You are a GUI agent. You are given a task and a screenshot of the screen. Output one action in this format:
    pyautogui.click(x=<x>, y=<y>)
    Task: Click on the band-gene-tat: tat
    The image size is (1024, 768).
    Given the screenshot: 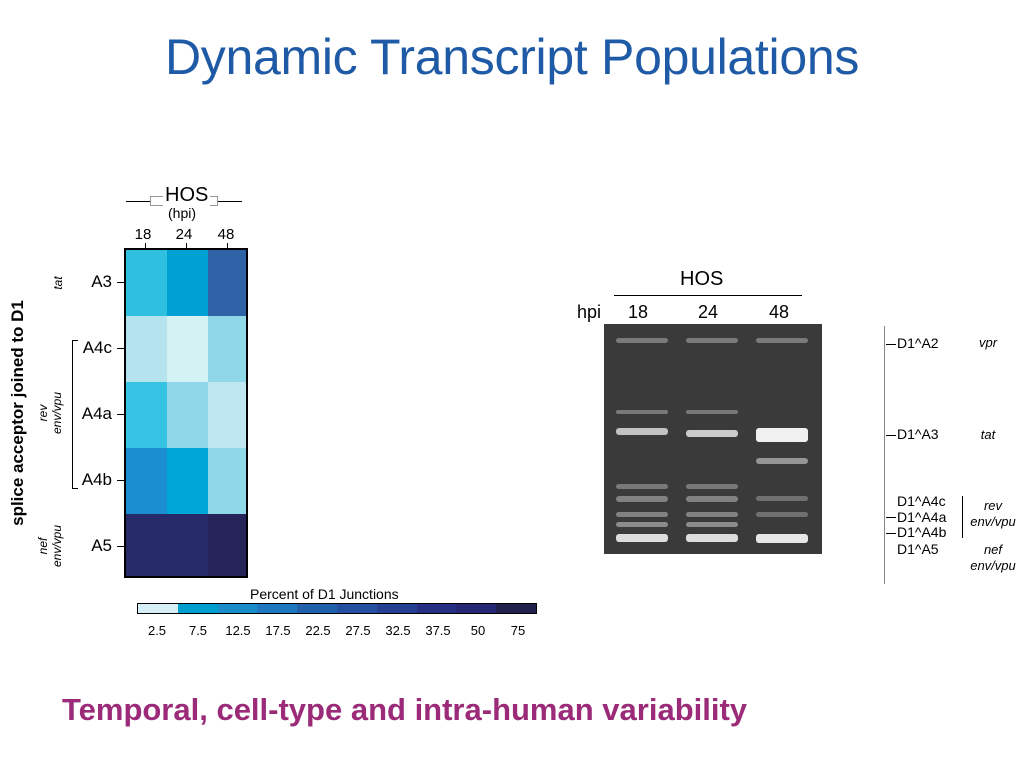 What is the action you would take?
    pyautogui.click(x=988, y=434)
    